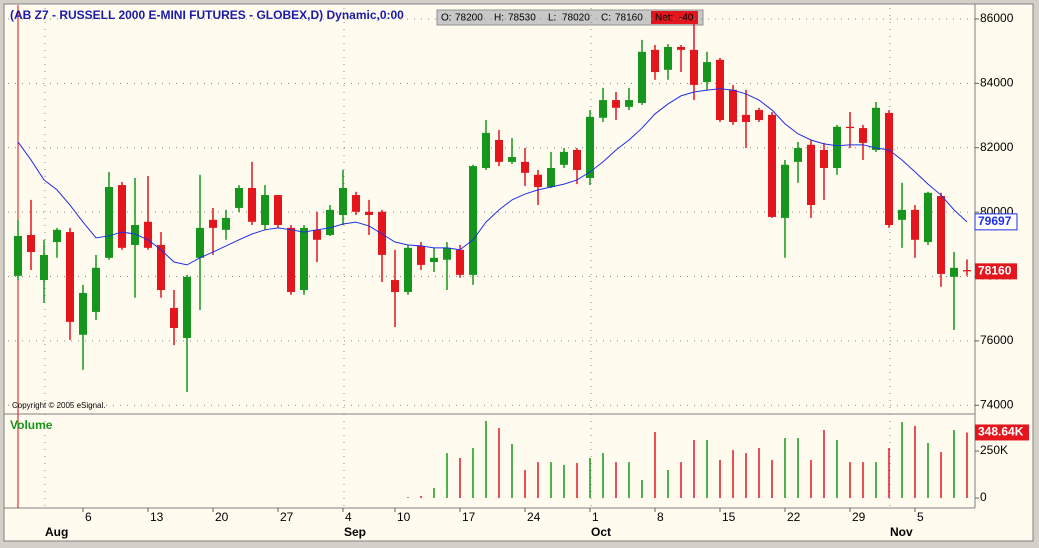 This screenshot has height=548, width=1039. Describe the element at coordinates (660, 517) in the screenshot. I see `x-tick-label: 8` at that location.